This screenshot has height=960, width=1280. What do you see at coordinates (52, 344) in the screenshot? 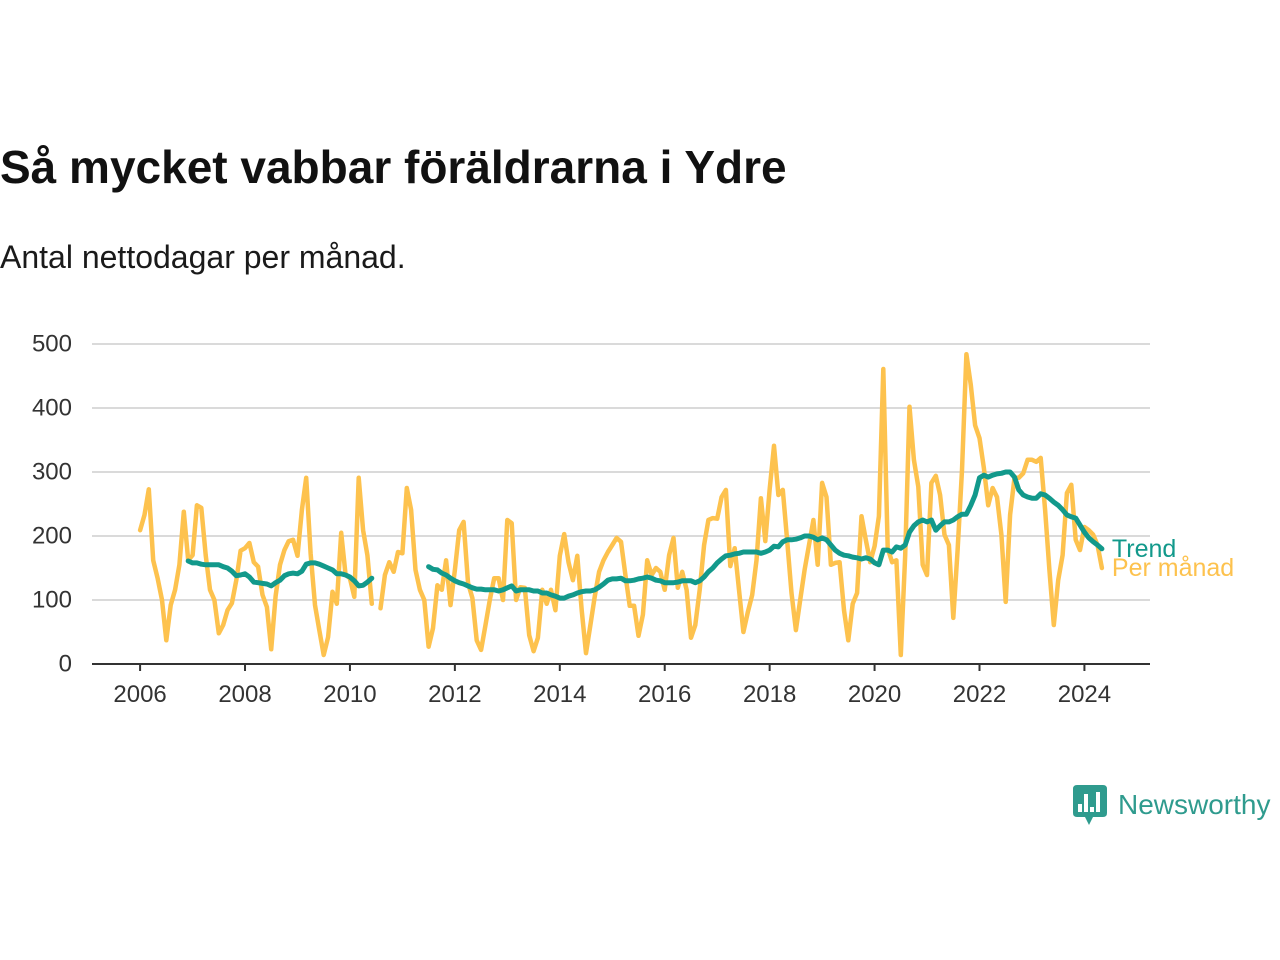
I see `y-tick-label-500: 500` at bounding box center [52, 344].